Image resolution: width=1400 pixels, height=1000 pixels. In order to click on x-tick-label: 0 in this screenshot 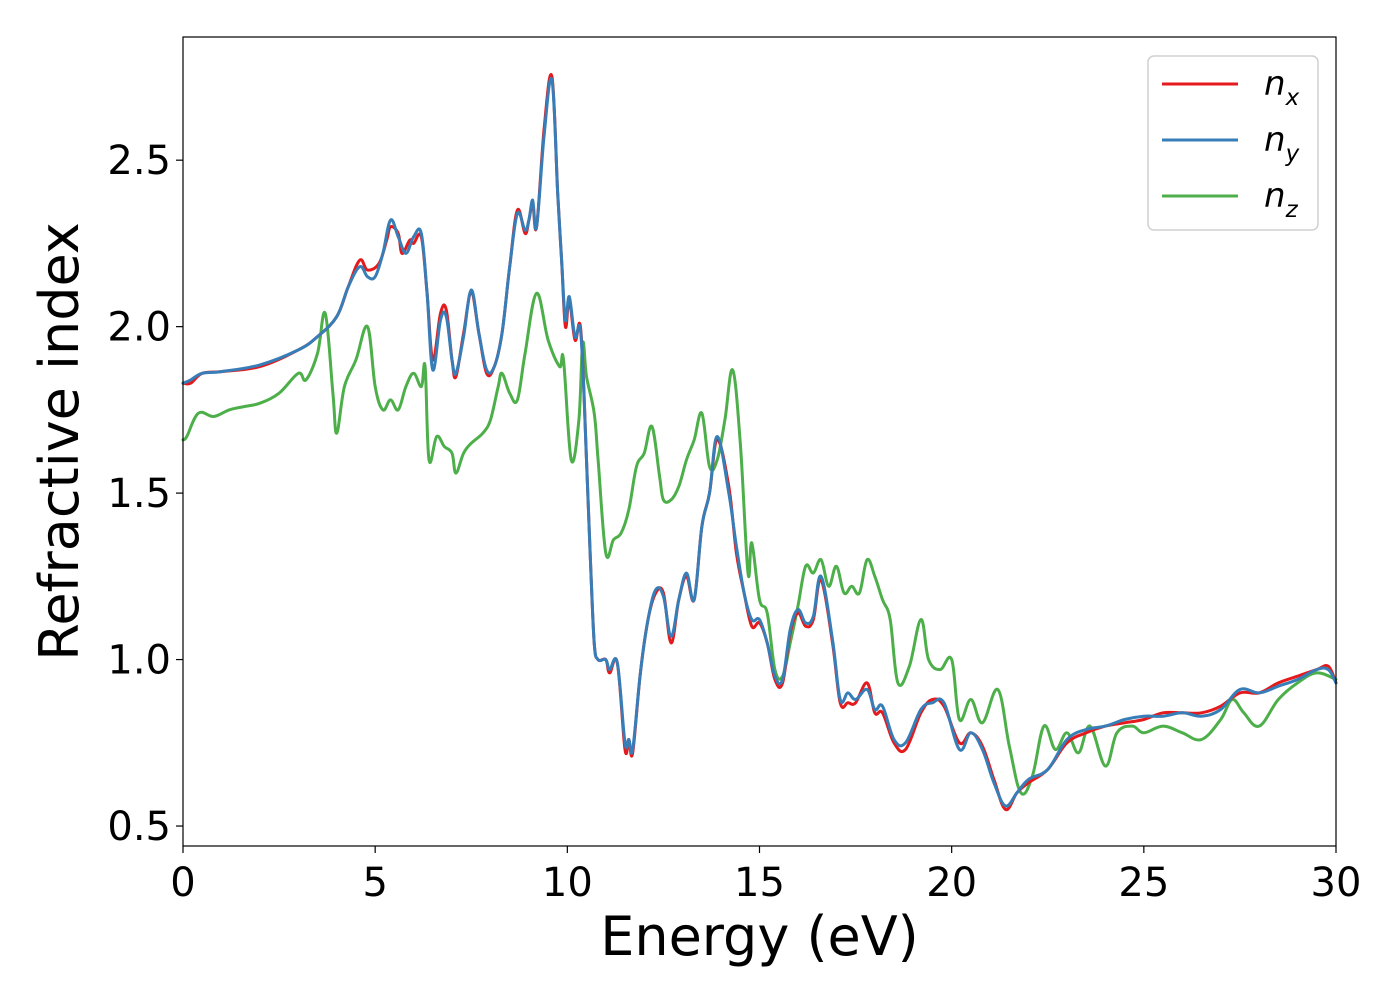, I will do `click(182, 883)`.